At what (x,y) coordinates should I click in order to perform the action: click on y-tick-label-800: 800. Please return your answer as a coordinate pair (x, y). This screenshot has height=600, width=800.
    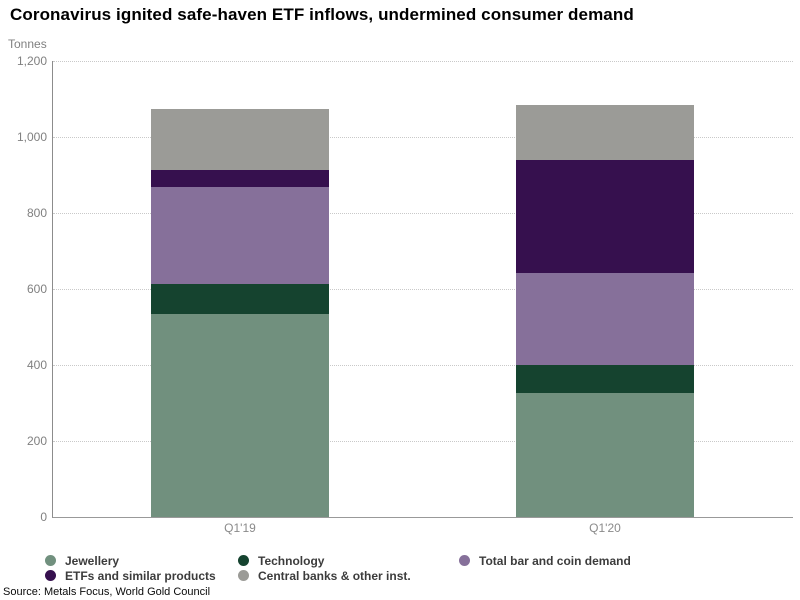
    Looking at the image, I should click on (36, 213).